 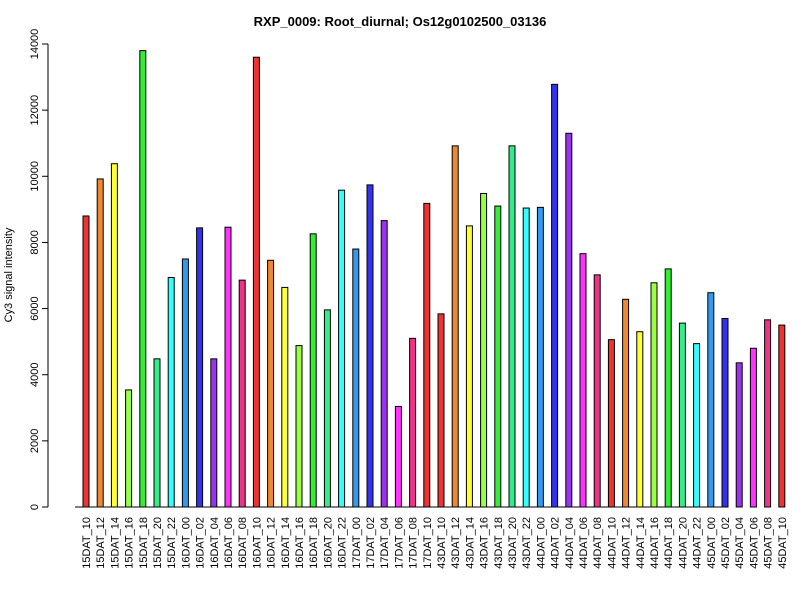 I want to click on x-tick-label: 45DAT_04, so click(x=740, y=543).